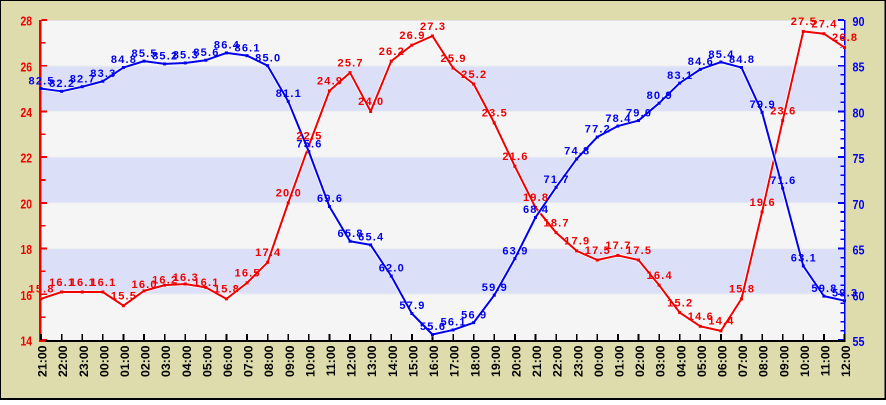  Describe the element at coordinates (475, 361) in the screenshot. I see `svg-text: 18:00` at that location.